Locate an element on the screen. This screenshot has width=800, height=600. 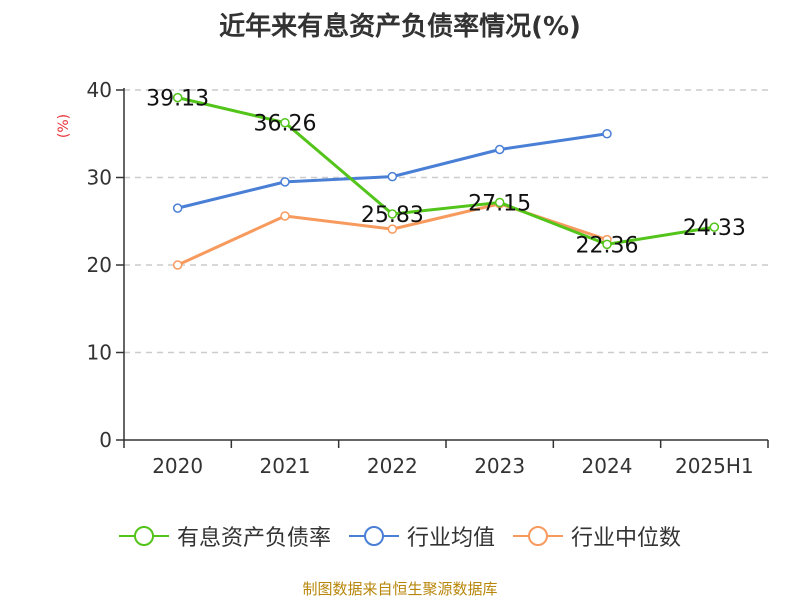
legend-swatch-industry-median is located at coordinates (538, 536).